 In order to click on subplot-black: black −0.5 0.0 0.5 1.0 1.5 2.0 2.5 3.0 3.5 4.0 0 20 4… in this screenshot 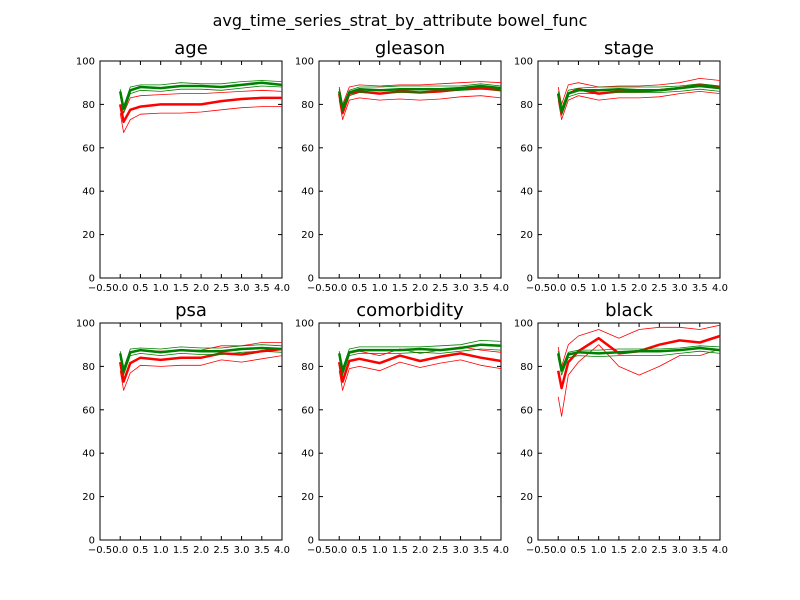, I will do `click(621, 428)`.